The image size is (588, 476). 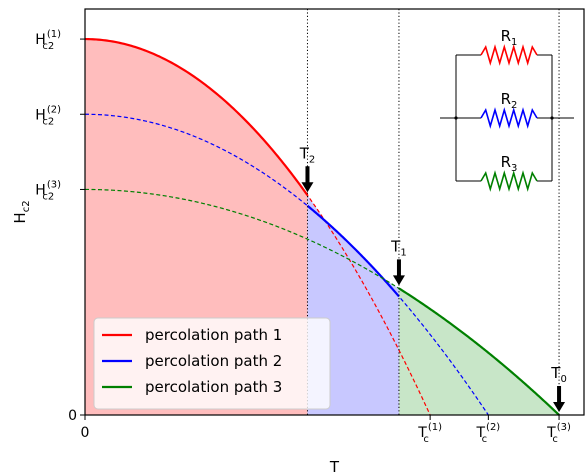 What do you see at coordinates (307, 154) in the screenshot?
I see `marker-label-2: T2` at bounding box center [307, 154].